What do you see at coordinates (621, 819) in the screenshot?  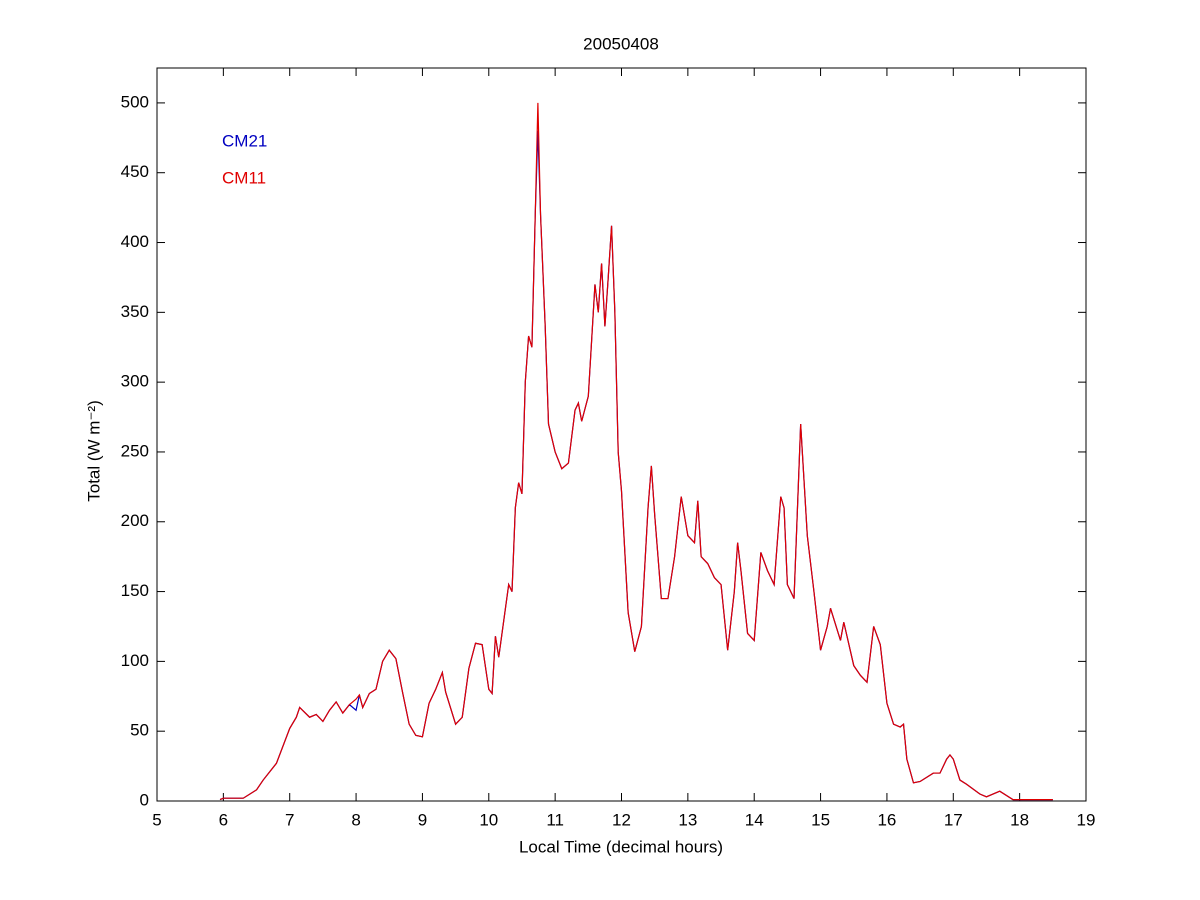 I see `x-tick-label: 12` at bounding box center [621, 819].